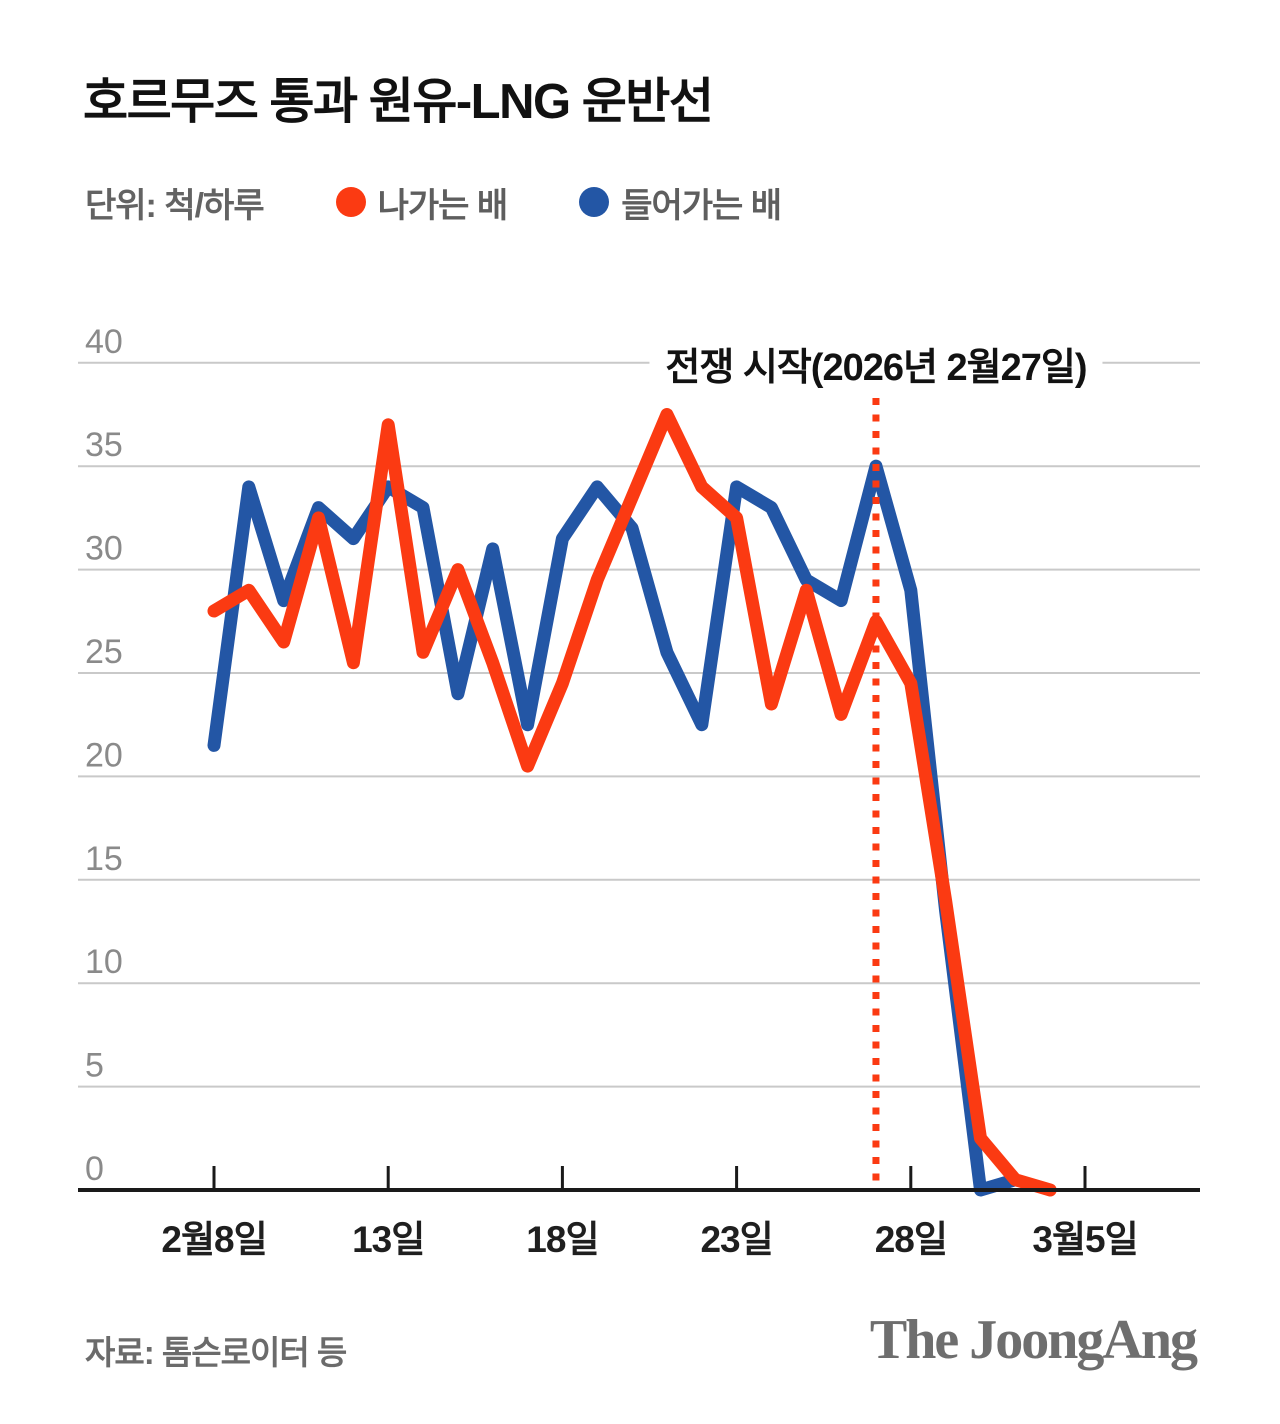  Describe the element at coordinates (1084, 1239) in the screenshot. I see `x-axis-label: 3월5일` at that location.